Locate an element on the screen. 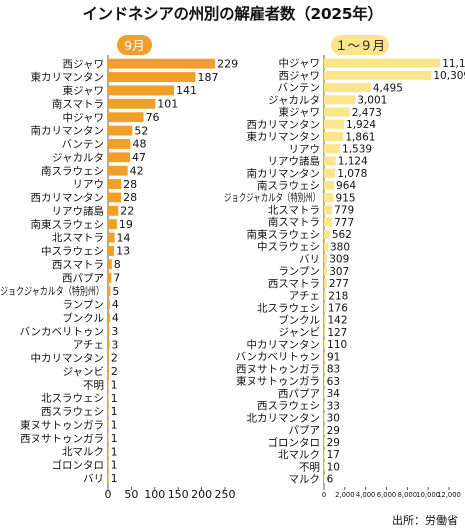 The image size is (465, 531). right-value-label: 779 is located at coordinates (344, 211).